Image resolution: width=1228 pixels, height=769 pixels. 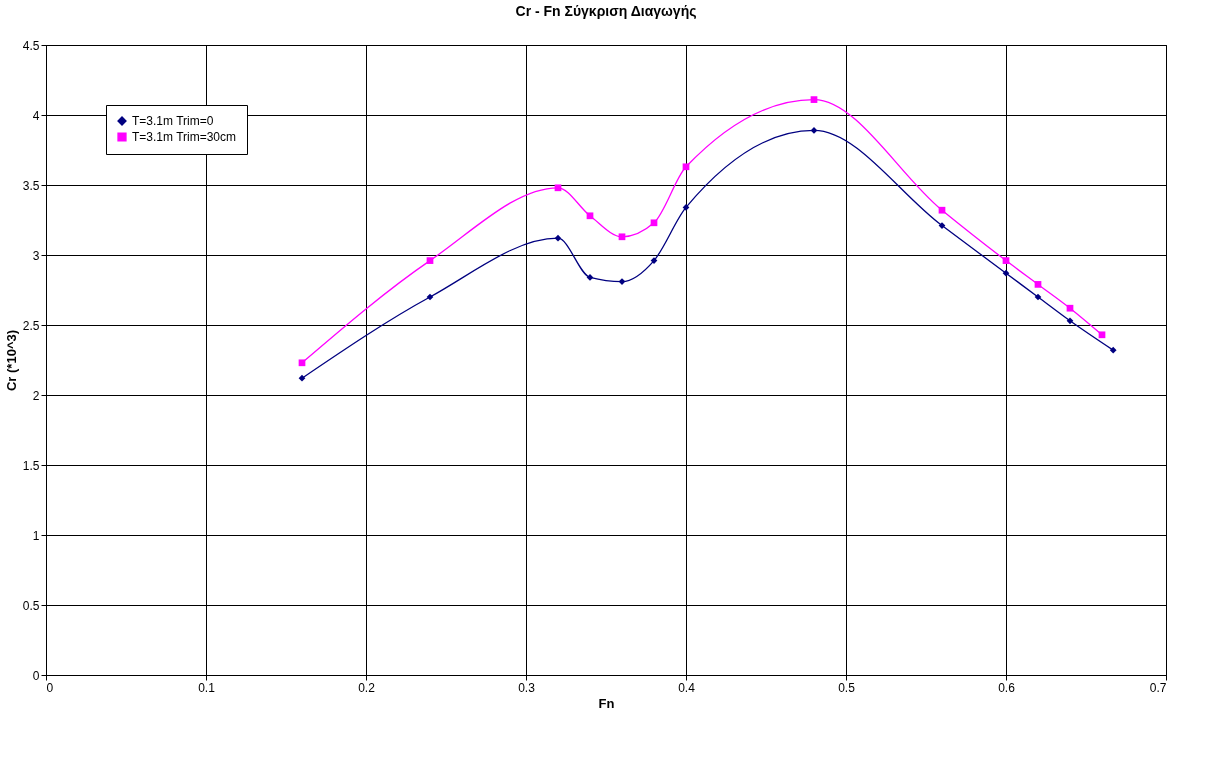 What do you see at coordinates (50, 687) in the screenshot?
I see `x-tick-label: 0` at bounding box center [50, 687].